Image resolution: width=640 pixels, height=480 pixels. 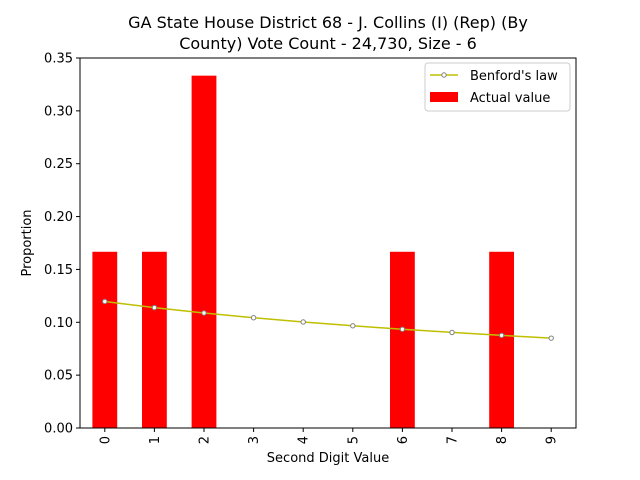 I want to click on legend-actual-swatch, so click(x=444, y=97).